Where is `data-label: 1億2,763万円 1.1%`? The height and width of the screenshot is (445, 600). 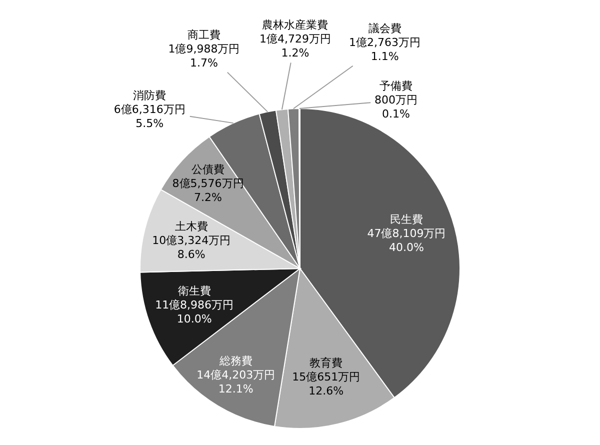 data-label: 1億2,763万円 1.1% is located at coordinates (385, 49).